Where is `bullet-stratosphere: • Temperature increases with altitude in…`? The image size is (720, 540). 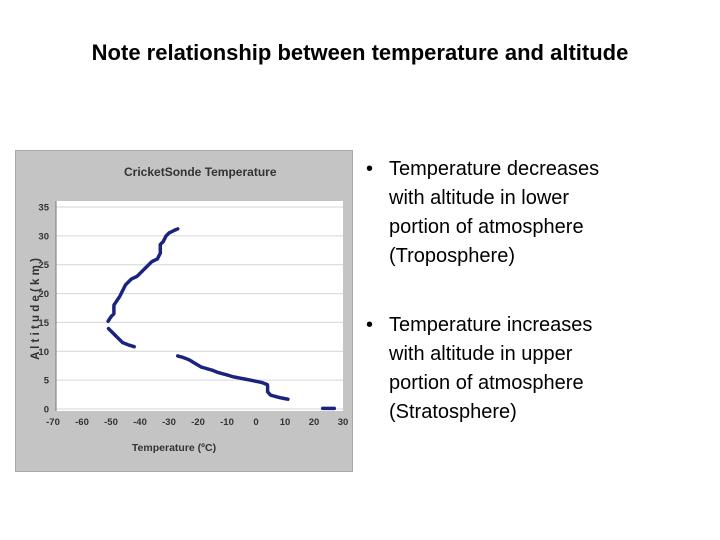 bullet-stratosphere: • Temperature increases with altitude in… is located at coordinates (531, 369).